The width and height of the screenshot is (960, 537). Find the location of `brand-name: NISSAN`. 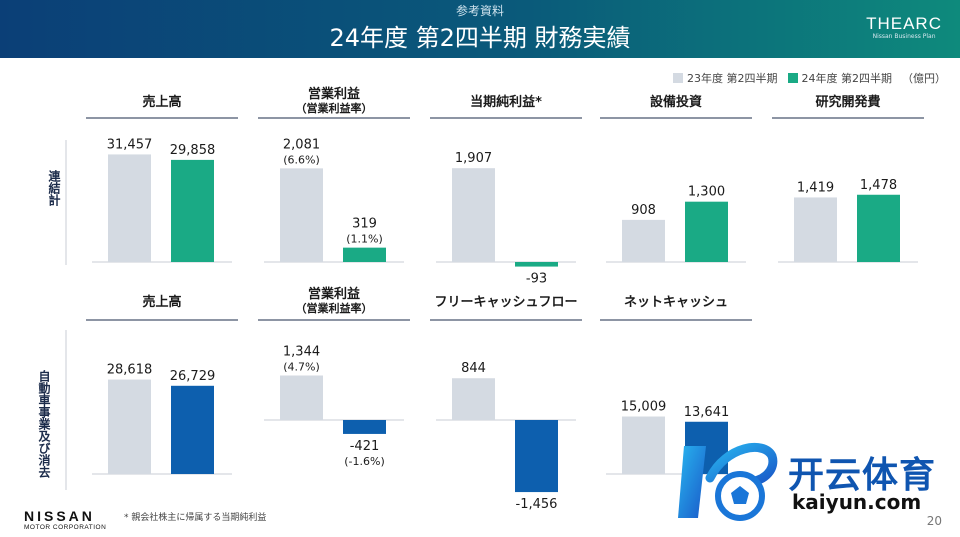

brand-name: NISSAN is located at coordinates (59, 516).